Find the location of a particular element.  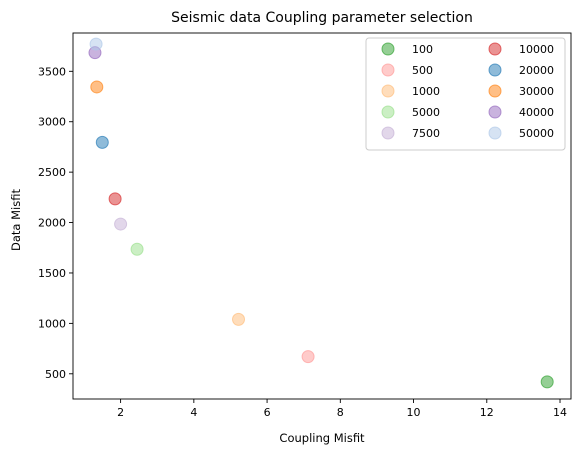

y-tick-label: 3500 is located at coordinates (52, 71).